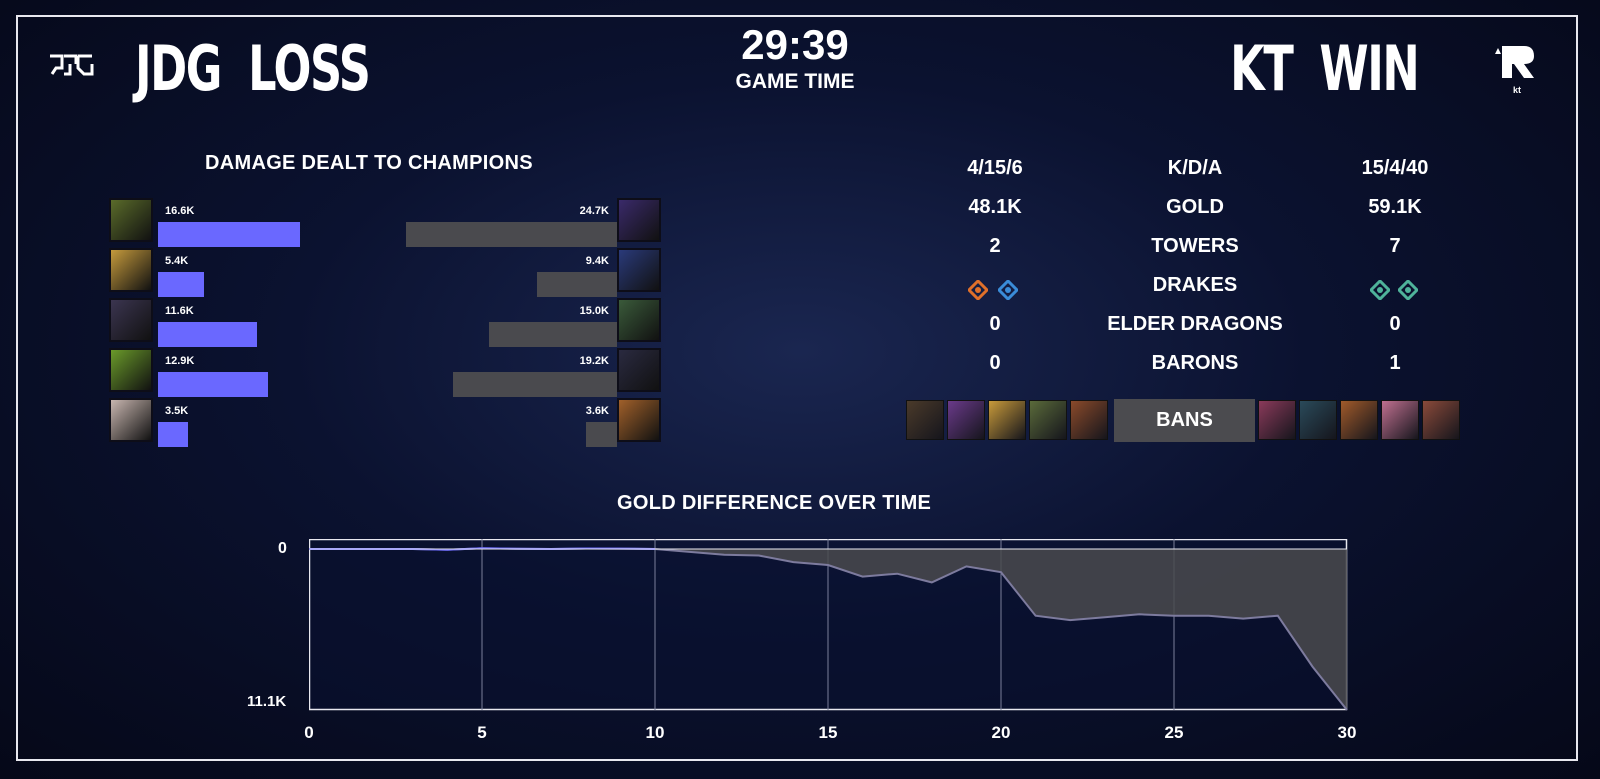 Image resolution: width=1600 pixels, height=779 pixels. I want to click on stat-row: 0 ELDER DRAGONS 0, so click(1200, 328).